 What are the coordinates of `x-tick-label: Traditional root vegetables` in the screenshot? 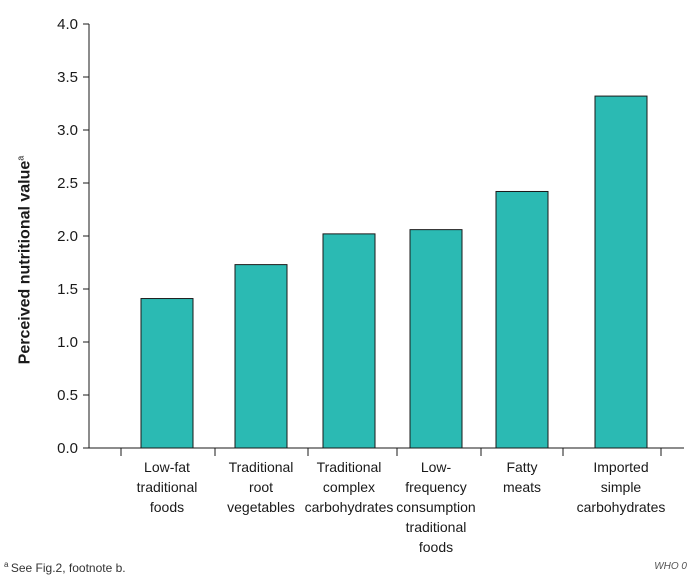 It's located at (261, 487).